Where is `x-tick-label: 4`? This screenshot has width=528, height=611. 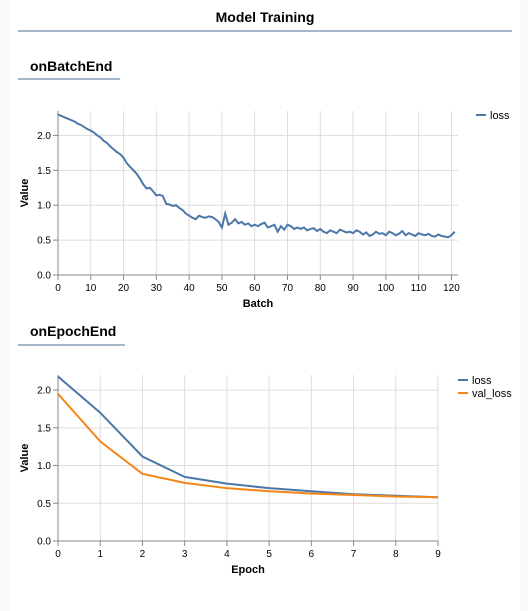 x-tick-label: 4 is located at coordinates (227, 554).